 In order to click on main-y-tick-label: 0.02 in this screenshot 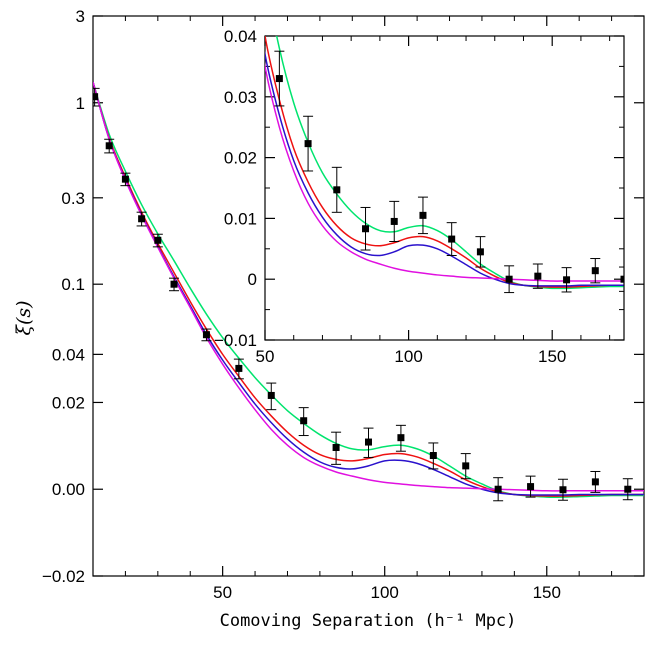, I will do `click(68, 402)`.